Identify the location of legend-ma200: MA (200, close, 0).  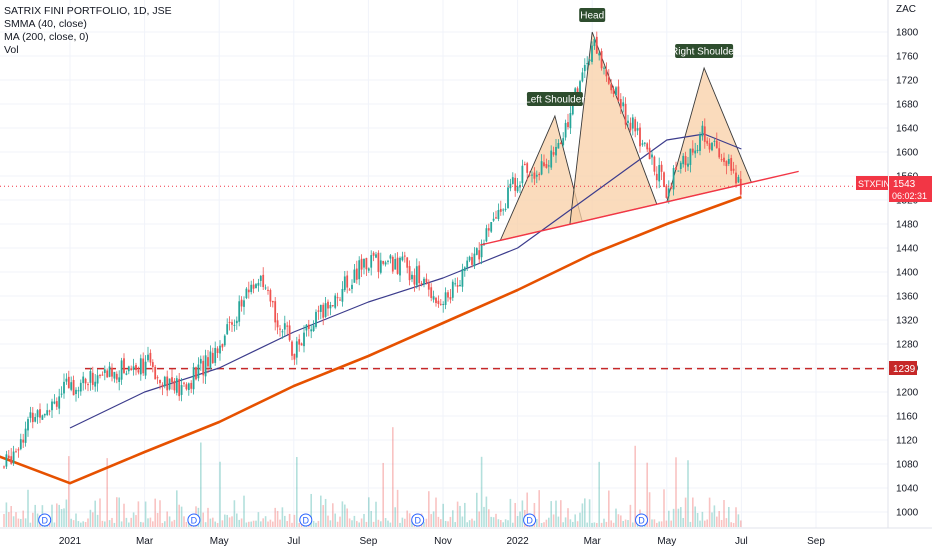
(46, 37).